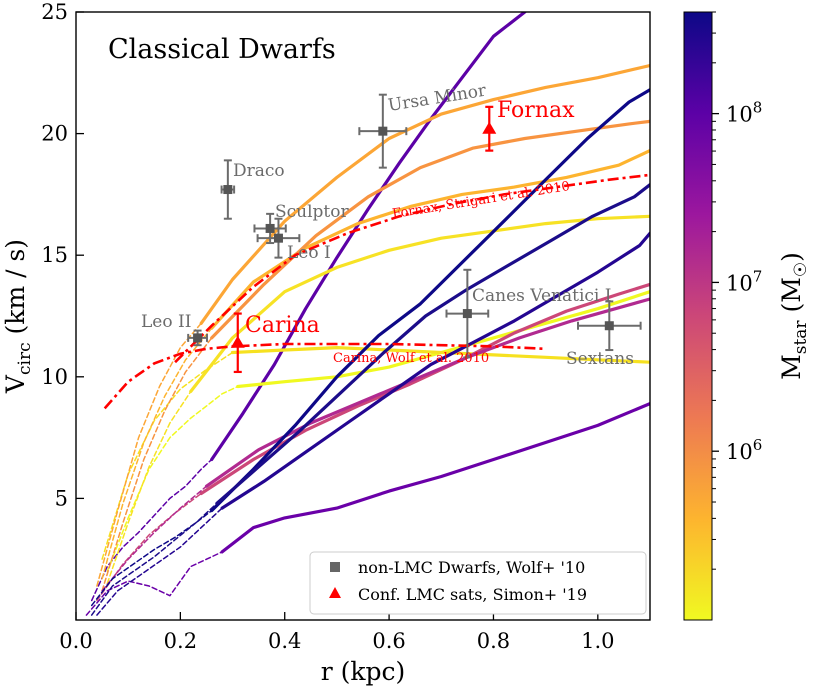  What do you see at coordinates (801, 269) in the screenshot?
I see `solar-symbol: ☉` at bounding box center [801, 269].